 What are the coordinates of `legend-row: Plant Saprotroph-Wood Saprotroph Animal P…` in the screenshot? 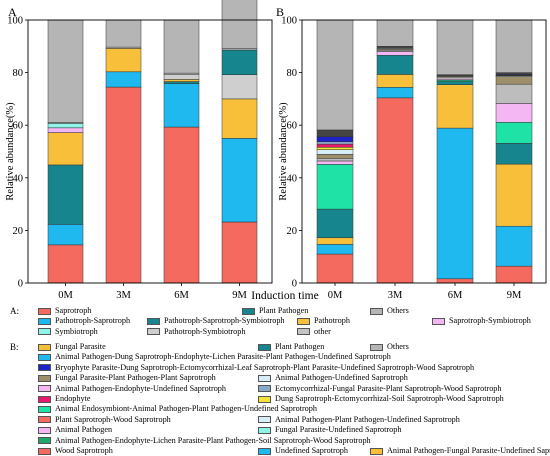 It's located at (275, 420).